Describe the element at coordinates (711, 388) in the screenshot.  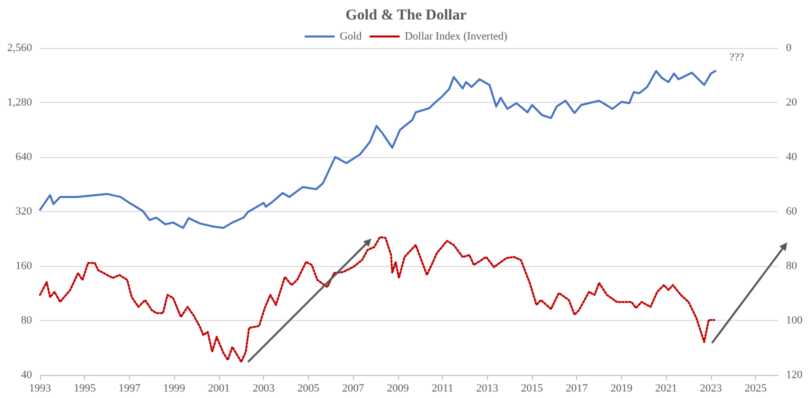
I see `x-tick-label: 2023` at that location.